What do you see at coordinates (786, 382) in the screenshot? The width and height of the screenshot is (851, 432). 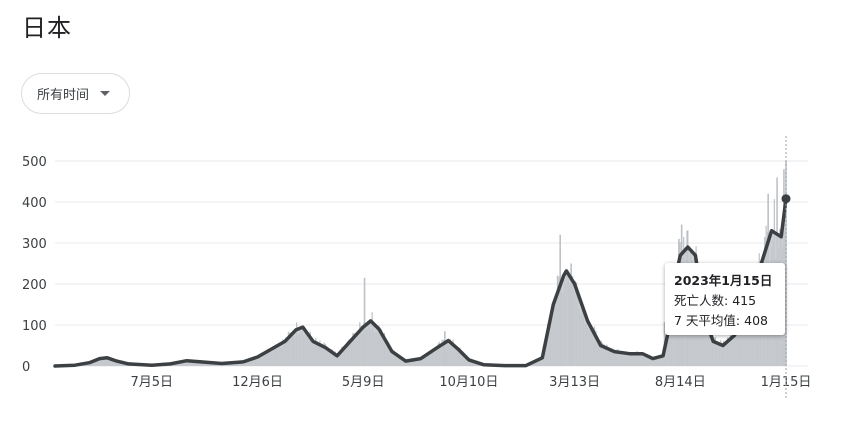 I see `x-tick-label: 1月15日` at bounding box center [786, 382].